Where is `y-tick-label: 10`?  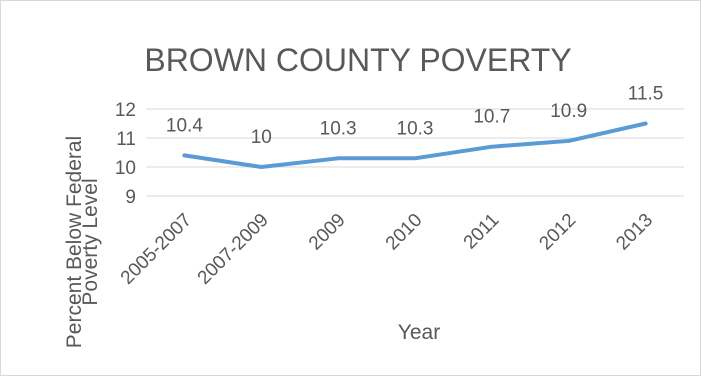
y-tick-label: 10 is located at coordinates (125, 168).